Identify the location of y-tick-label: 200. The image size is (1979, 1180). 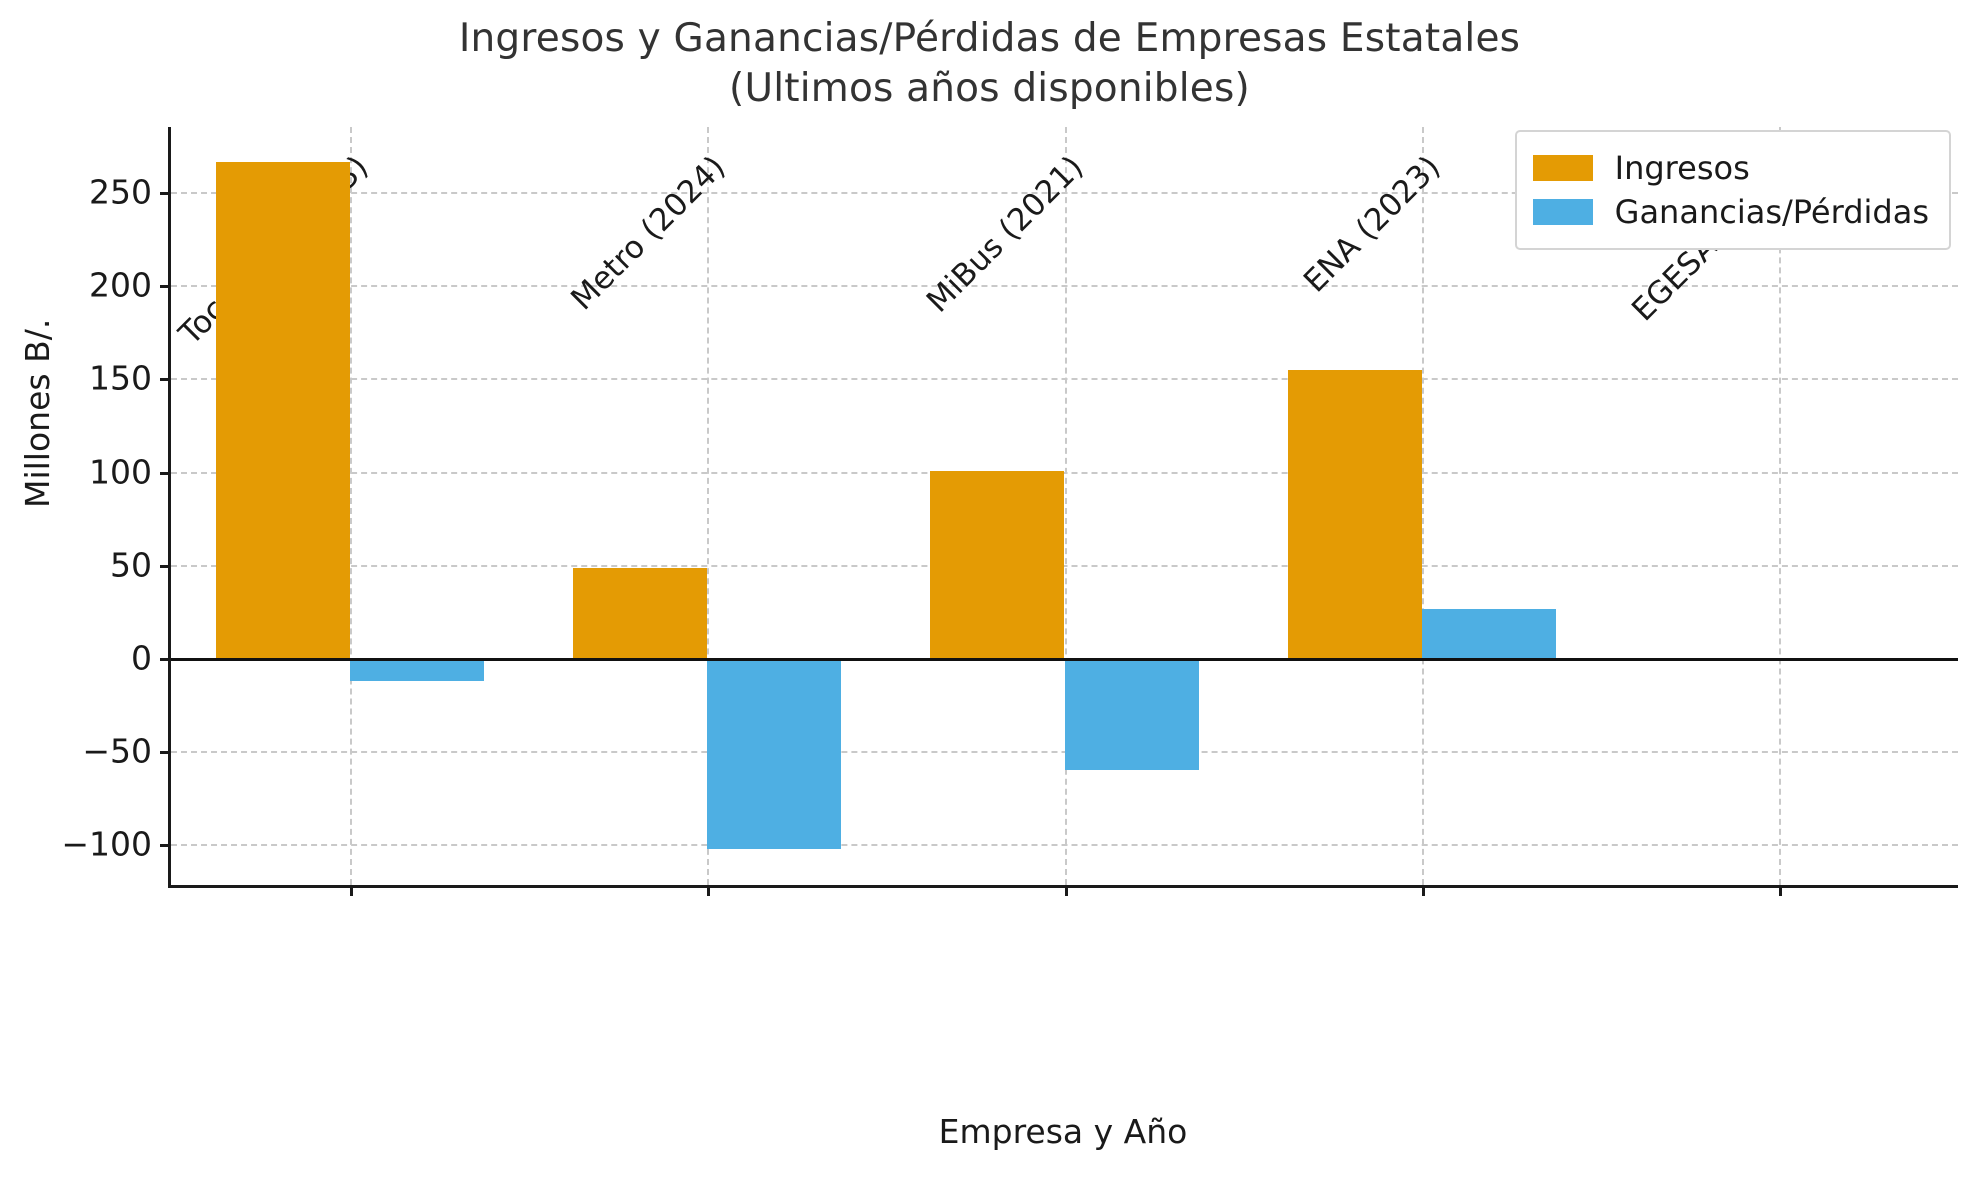
(120, 285).